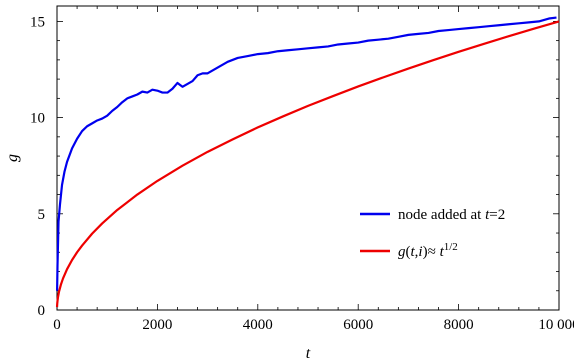  What do you see at coordinates (431, 252) in the screenshot?
I see `legend-text-part: )≈` at bounding box center [431, 252].